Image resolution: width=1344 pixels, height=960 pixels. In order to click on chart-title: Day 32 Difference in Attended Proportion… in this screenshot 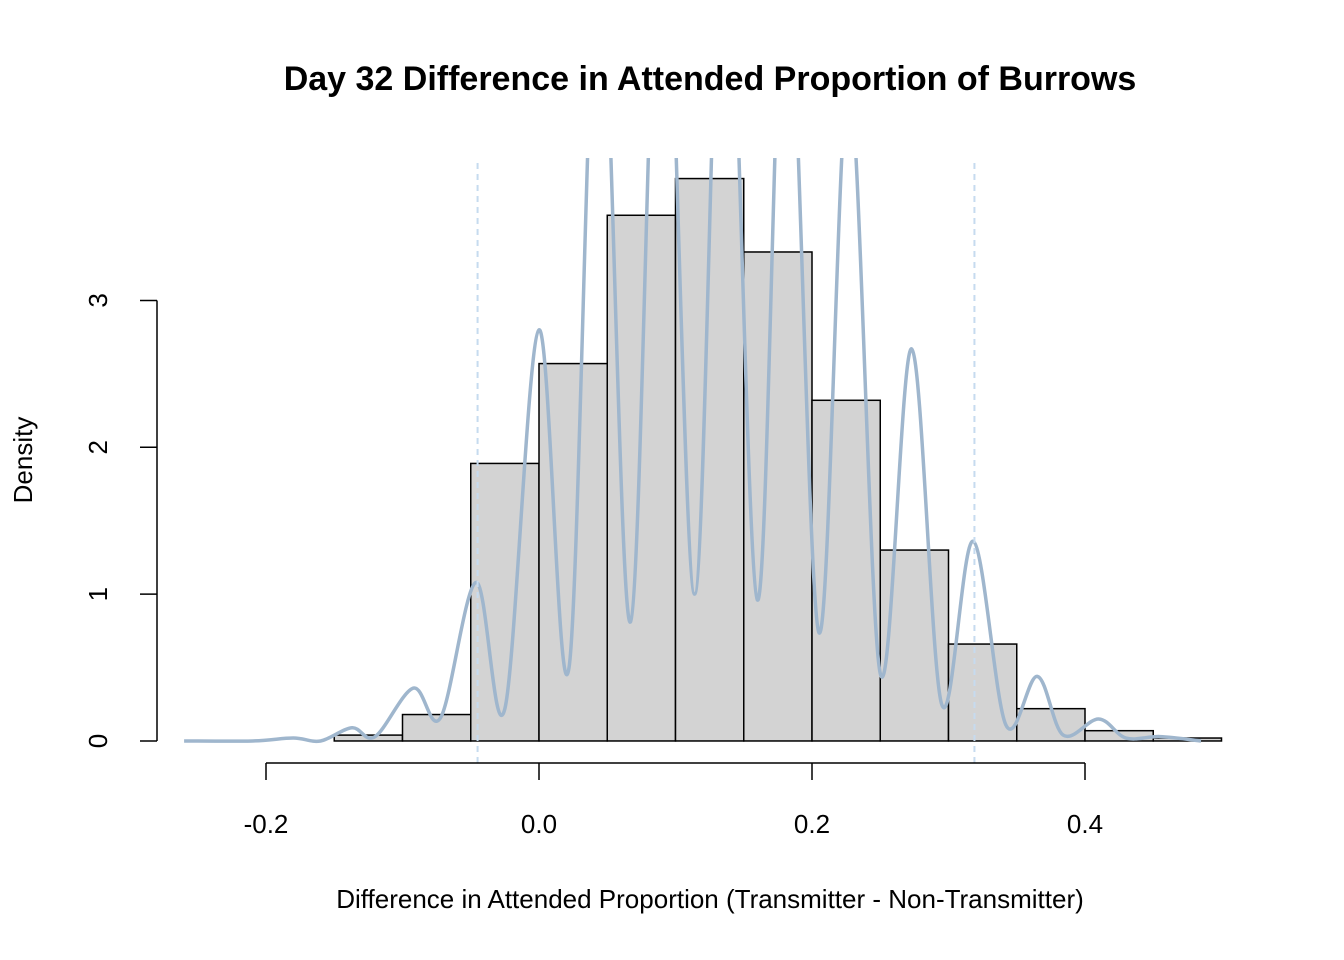, I will do `click(710, 79)`.